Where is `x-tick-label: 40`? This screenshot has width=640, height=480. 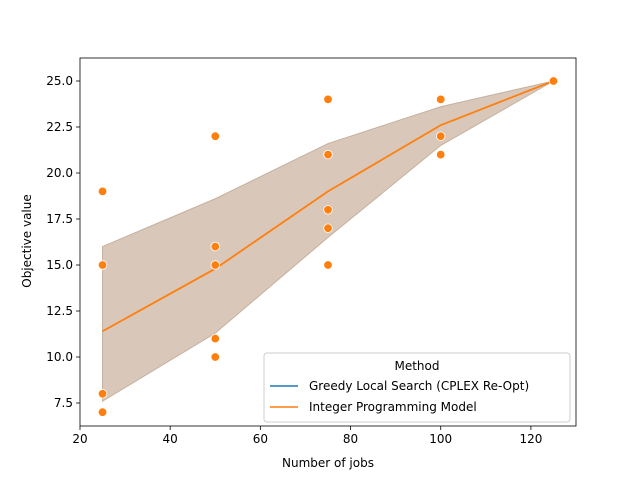 x-tick-label: 40 is located at coordinates (170, 439).